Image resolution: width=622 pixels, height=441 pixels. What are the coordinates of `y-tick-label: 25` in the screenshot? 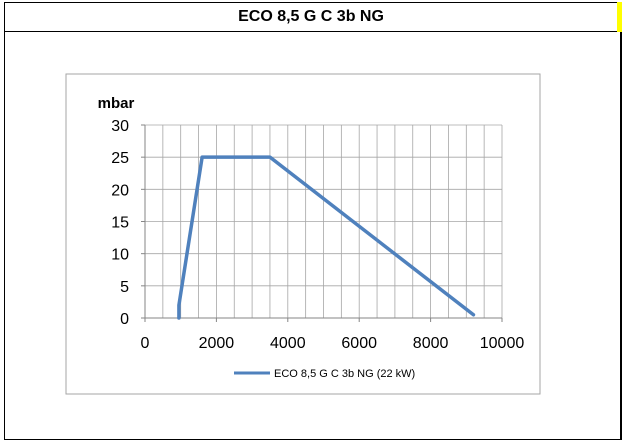 It's located at (120, 158).